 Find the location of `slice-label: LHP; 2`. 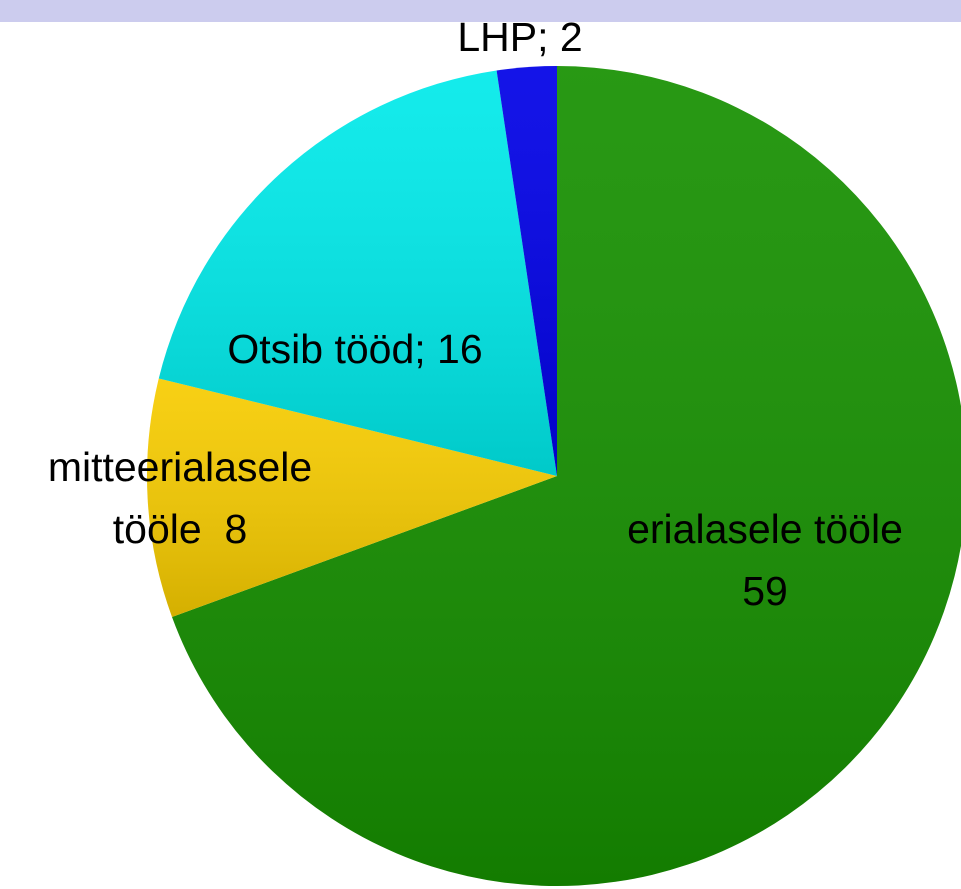

slice-label: LHP; 2 is located at coordinates (519, 37).